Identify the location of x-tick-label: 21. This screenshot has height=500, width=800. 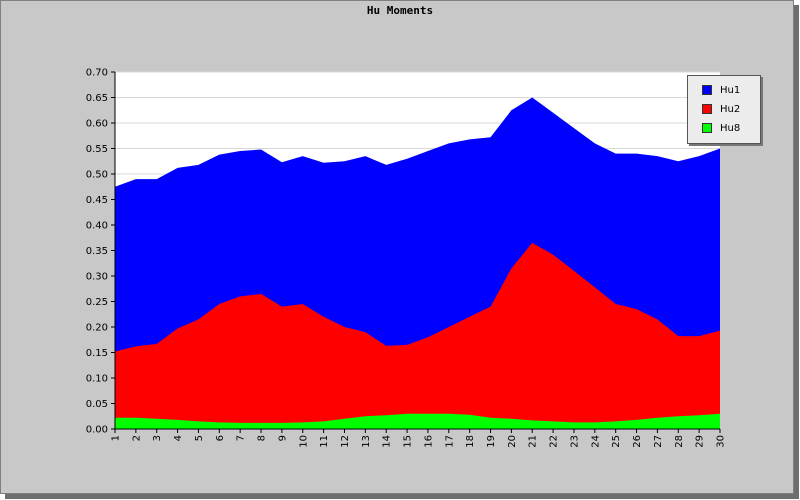
(533, 441).